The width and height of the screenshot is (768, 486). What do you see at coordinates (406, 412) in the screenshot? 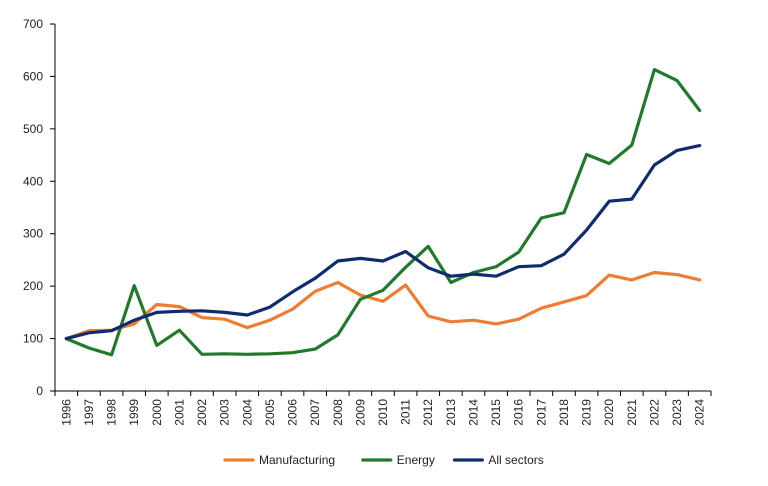
I see `x-tick-label: 2011` at bounding box center [406, 412].